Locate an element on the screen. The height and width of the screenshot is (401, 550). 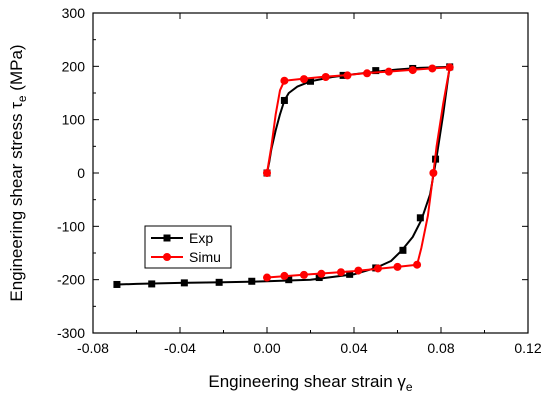
y-tick-label: 0 is located at coordinates (81, 173).